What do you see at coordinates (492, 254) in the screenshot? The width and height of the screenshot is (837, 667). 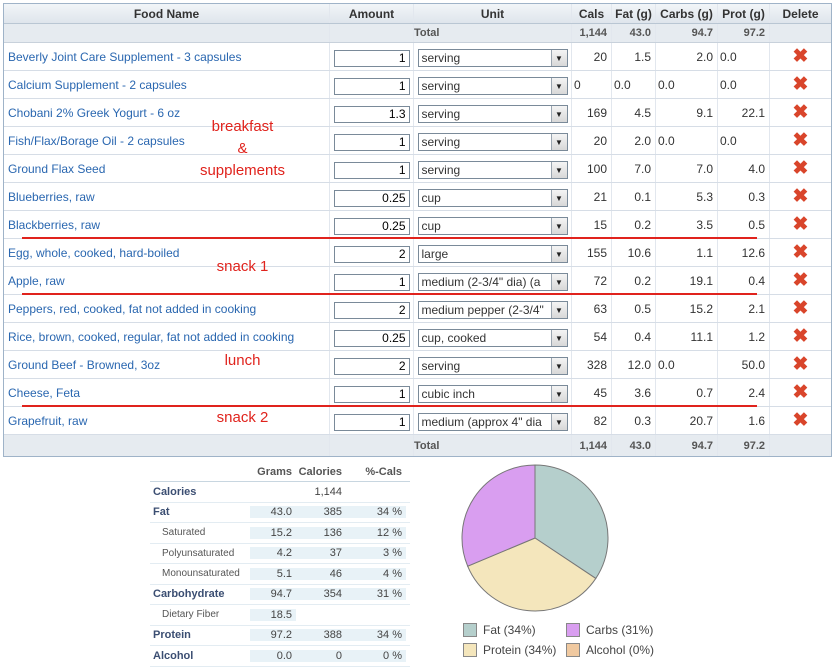 I see `unit-select: large ▼` at bounding box center [492, 254].